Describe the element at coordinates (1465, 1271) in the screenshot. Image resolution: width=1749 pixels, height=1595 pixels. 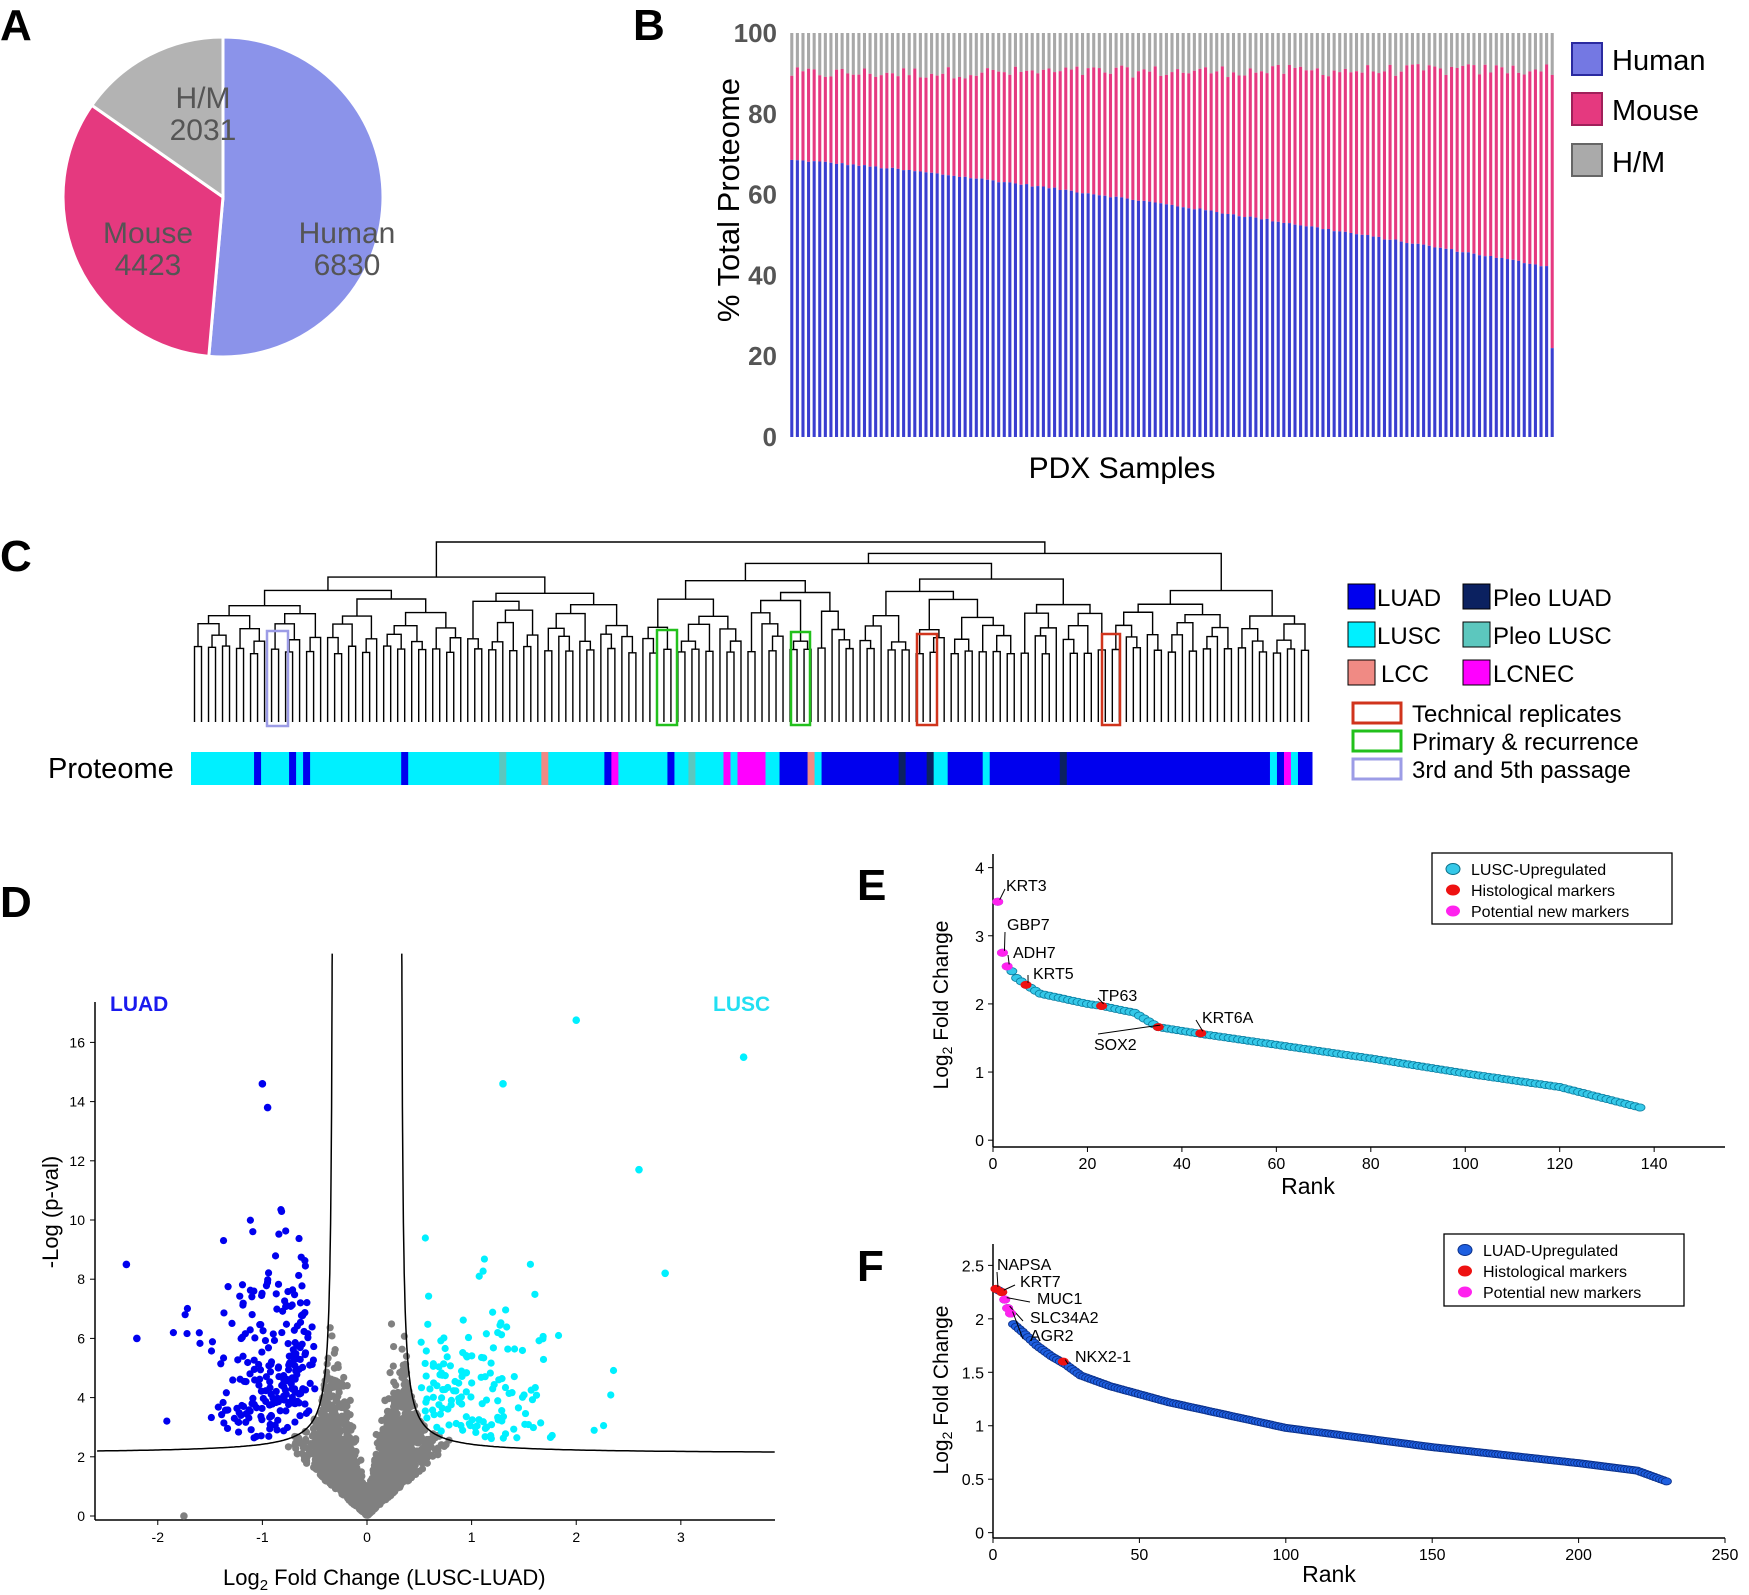
I see `f-legend-swatch-hist` at that location.